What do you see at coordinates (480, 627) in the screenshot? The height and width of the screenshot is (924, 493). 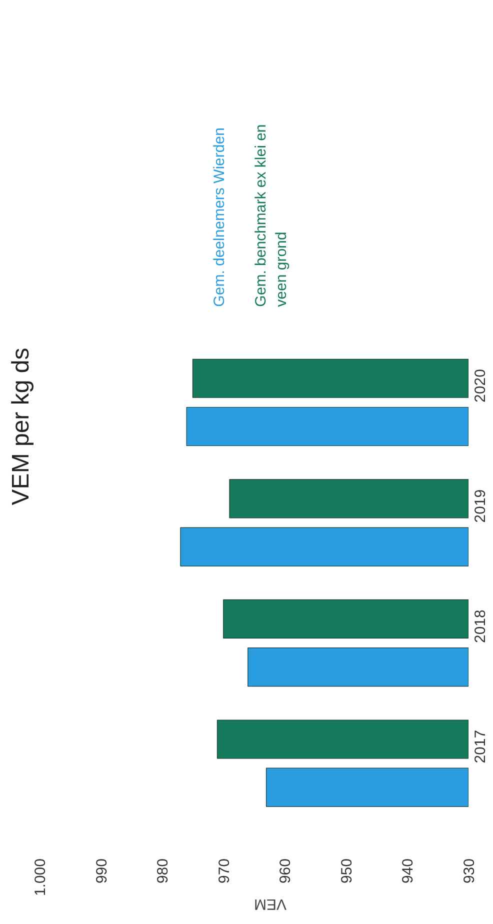 I see `y-tick-label: 2018` at bounding box center [480, 627].